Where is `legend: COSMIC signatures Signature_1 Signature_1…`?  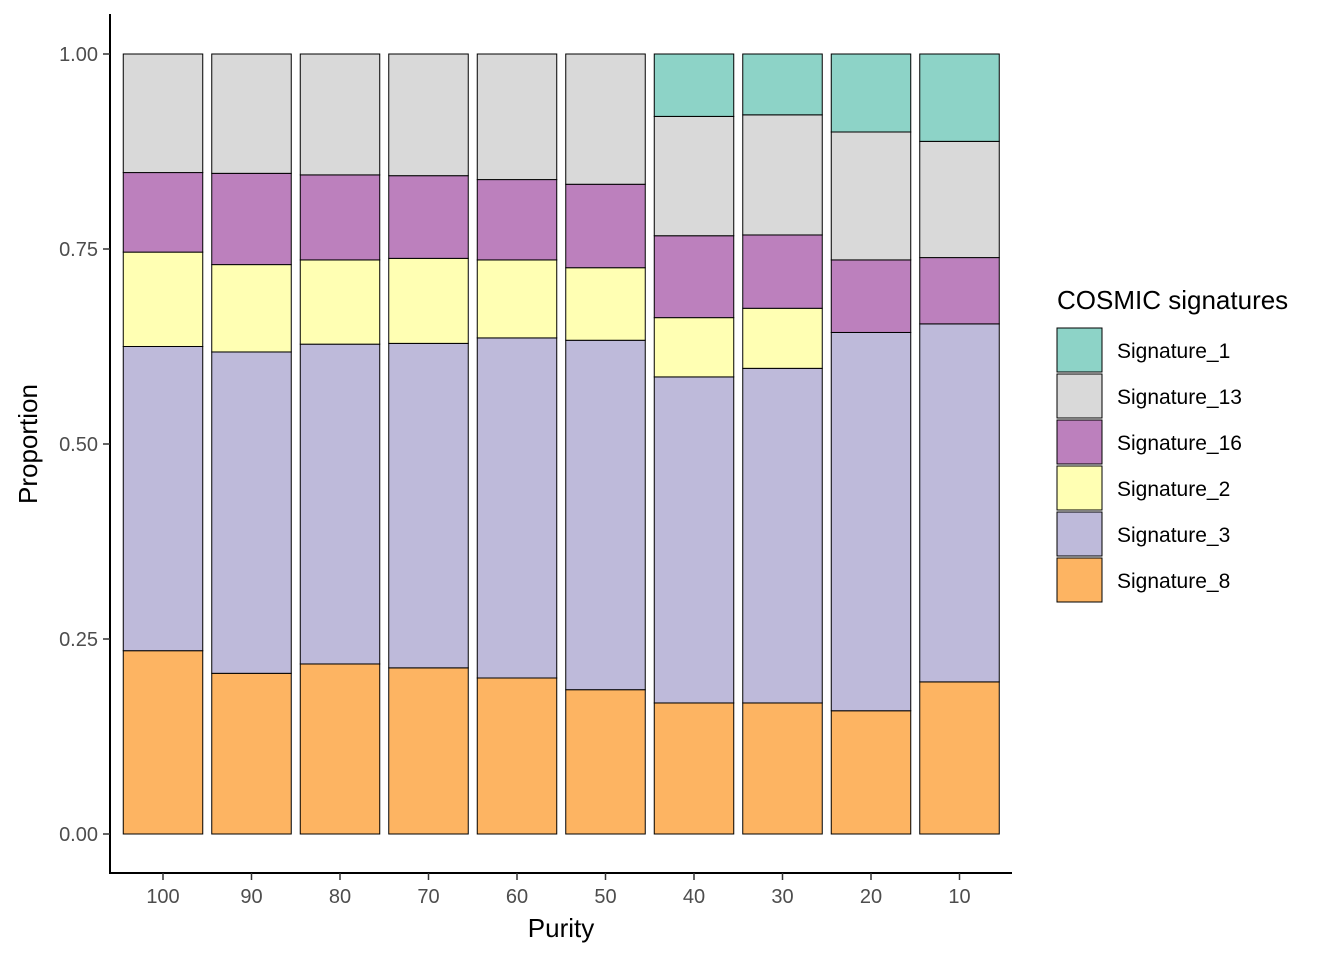 legend: COSMIC signatures Signature_1 Signature_1… is located at coordinates (1172, 444).